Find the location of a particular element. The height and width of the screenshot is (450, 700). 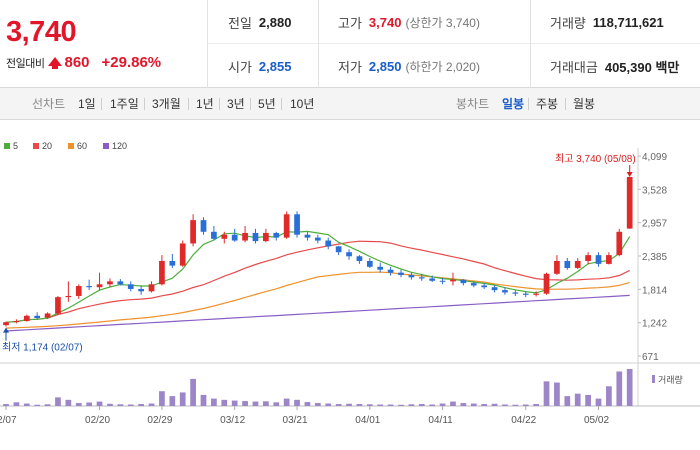

stat-amount-label: 거래대금 is located at coordinates (574, 67).